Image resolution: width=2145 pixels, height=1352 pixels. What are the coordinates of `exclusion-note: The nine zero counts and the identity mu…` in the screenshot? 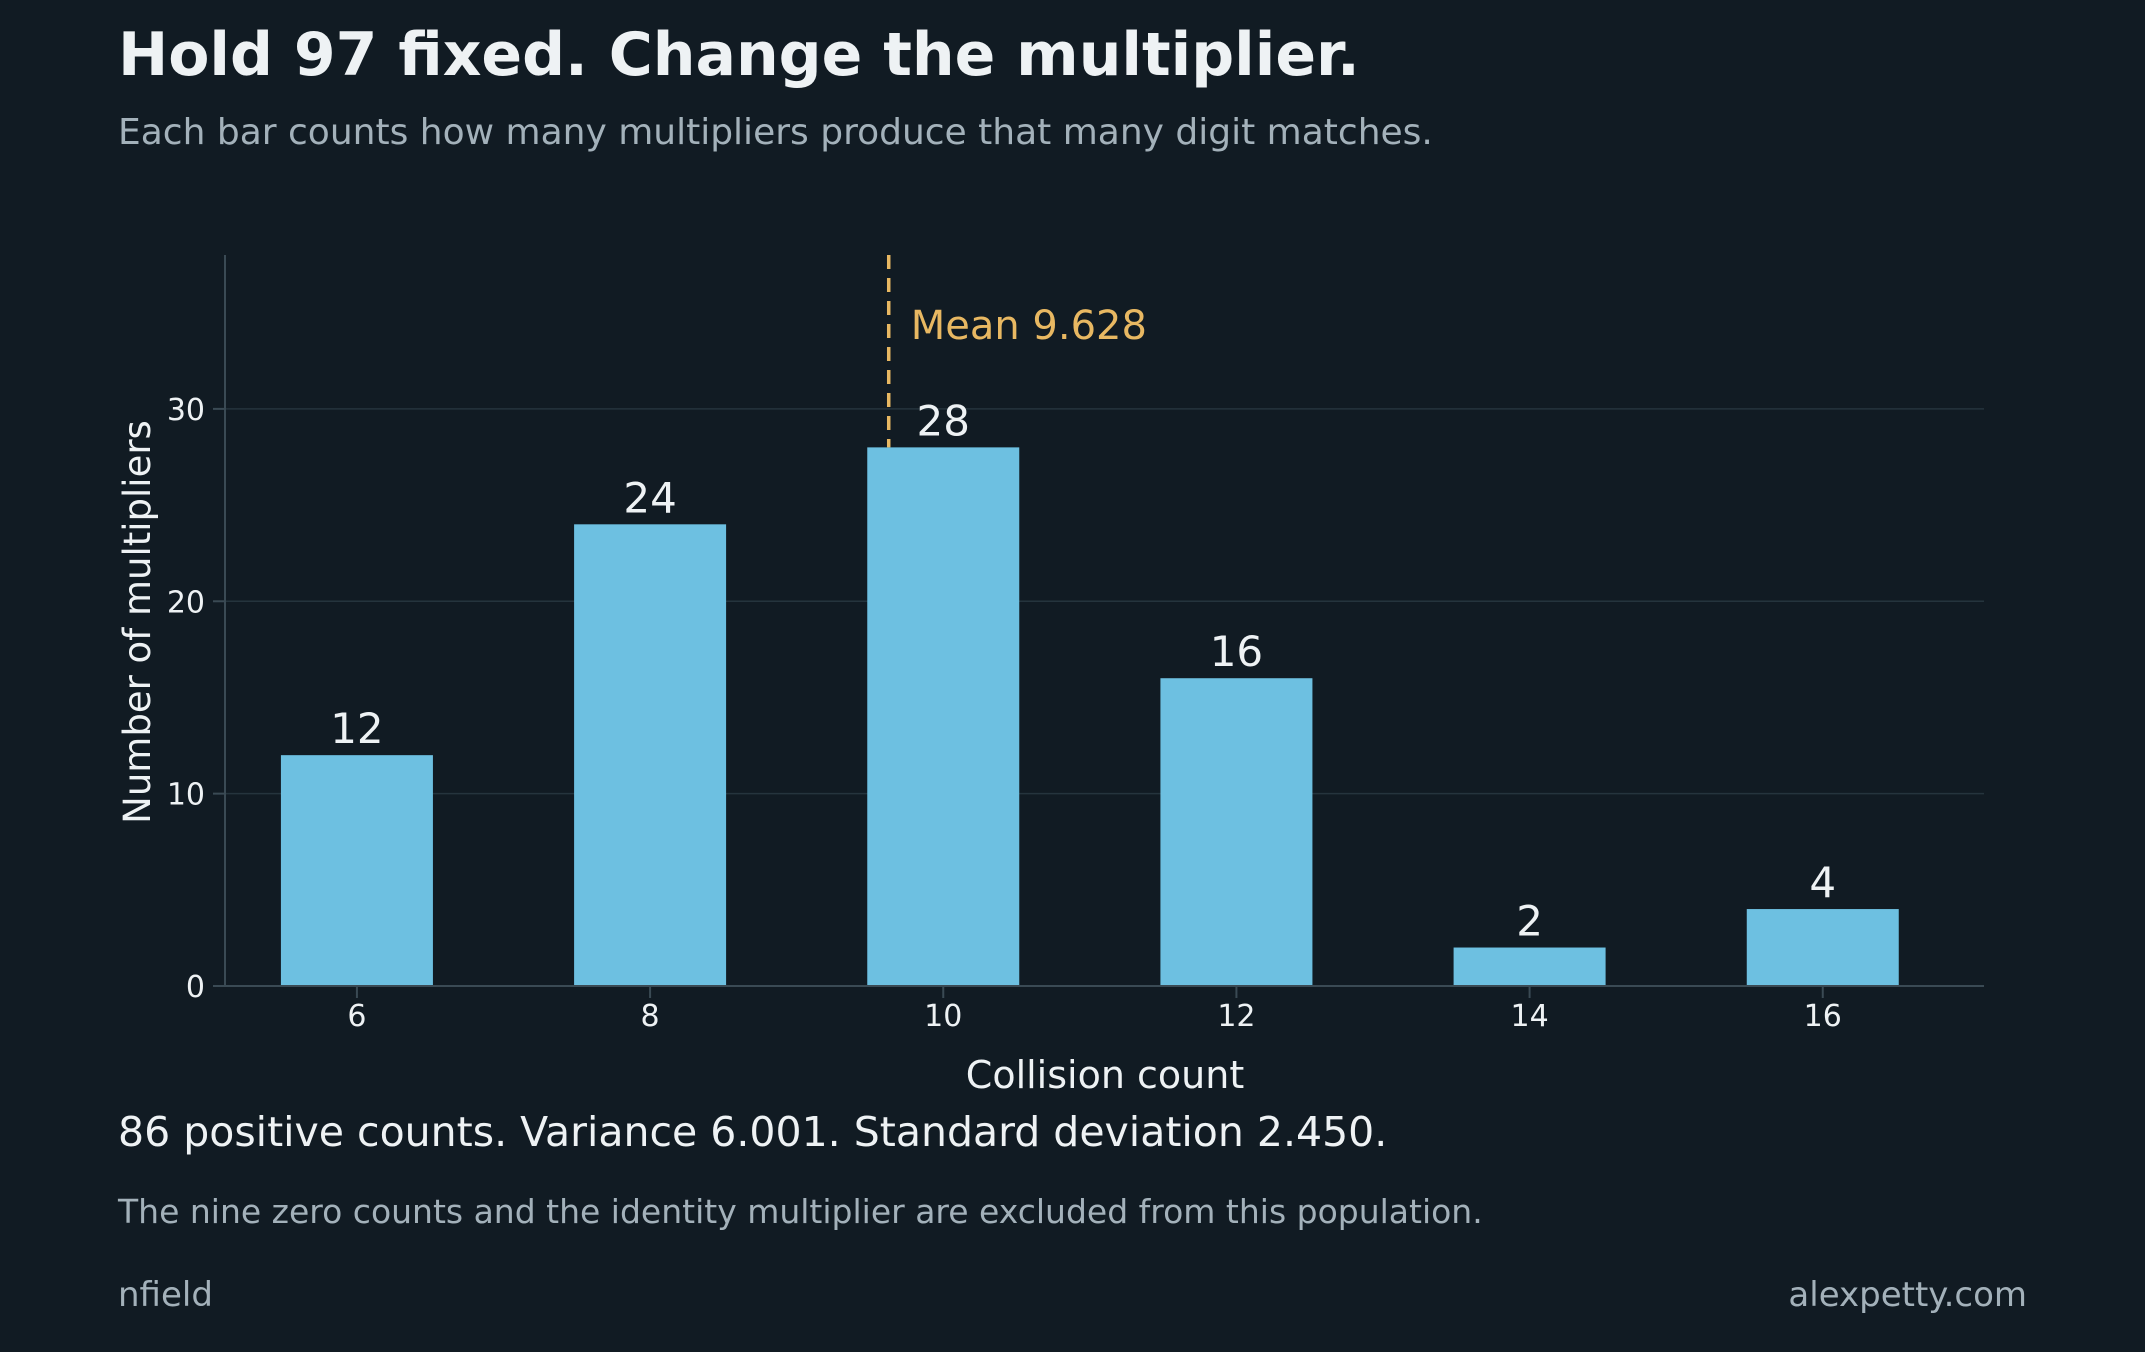 It's located at (800, 1211).